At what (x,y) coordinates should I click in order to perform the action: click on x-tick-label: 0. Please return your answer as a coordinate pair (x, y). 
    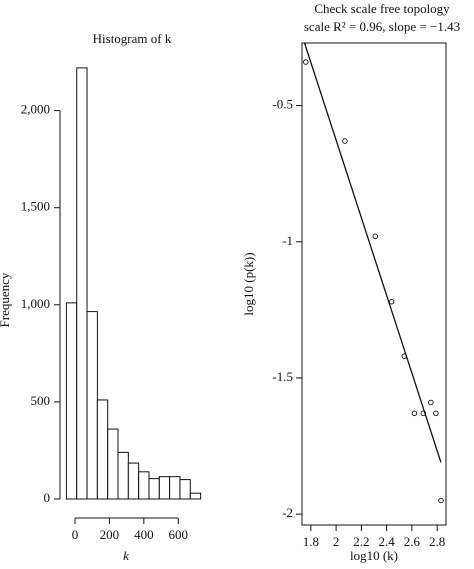
    Looking at the image, I should click on (75, 534).